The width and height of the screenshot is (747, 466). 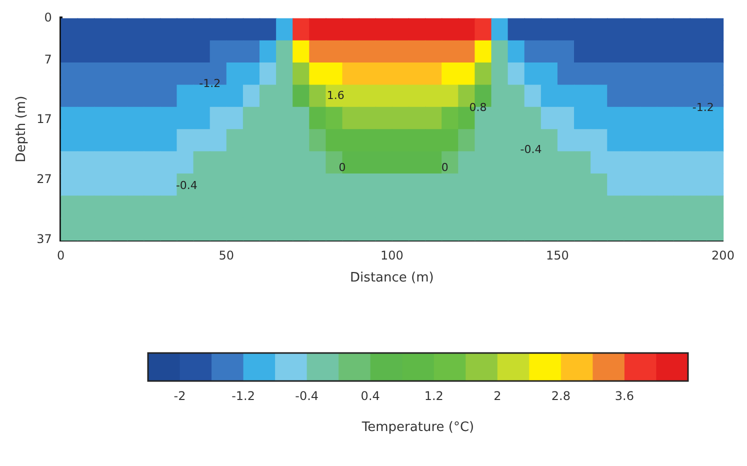 What do you see at coordinates (557, 255) in the screenshot?
I see `x-tick-label: 150` at bounding box center [557, 255].